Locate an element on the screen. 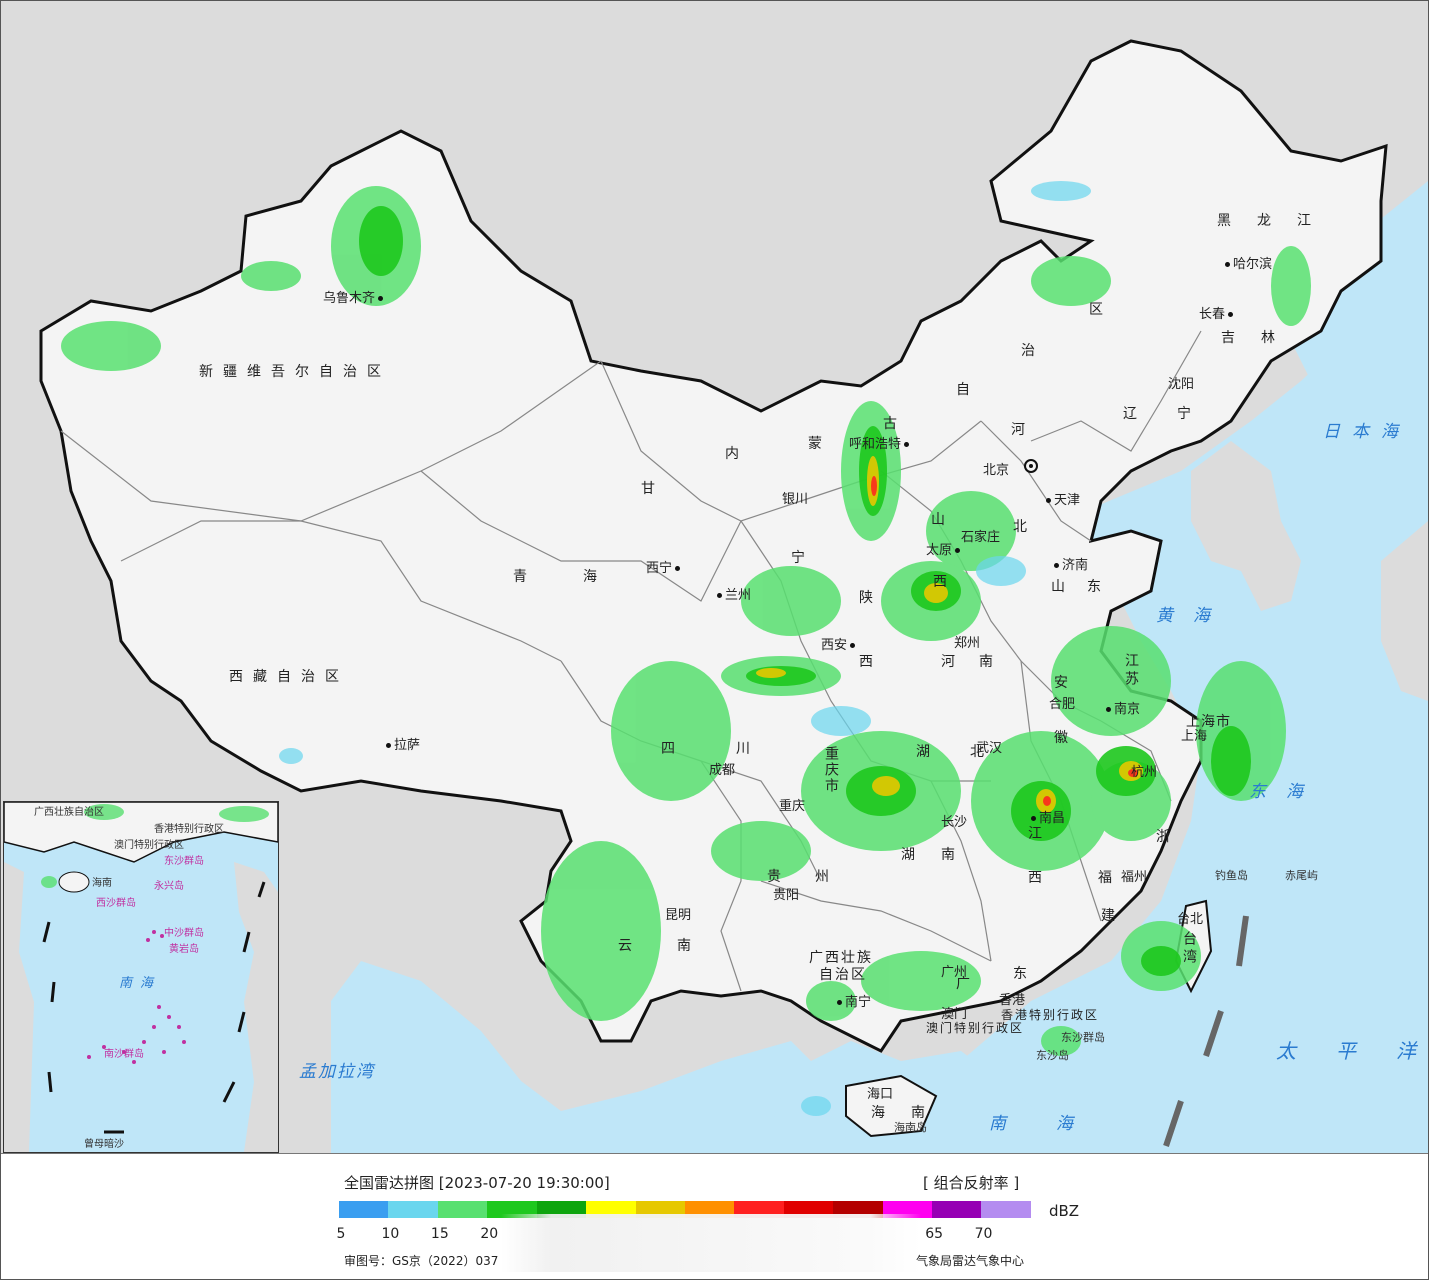 This screenshot has height=1280, width=1429. korea-land is located at coordinates (1246, 526).